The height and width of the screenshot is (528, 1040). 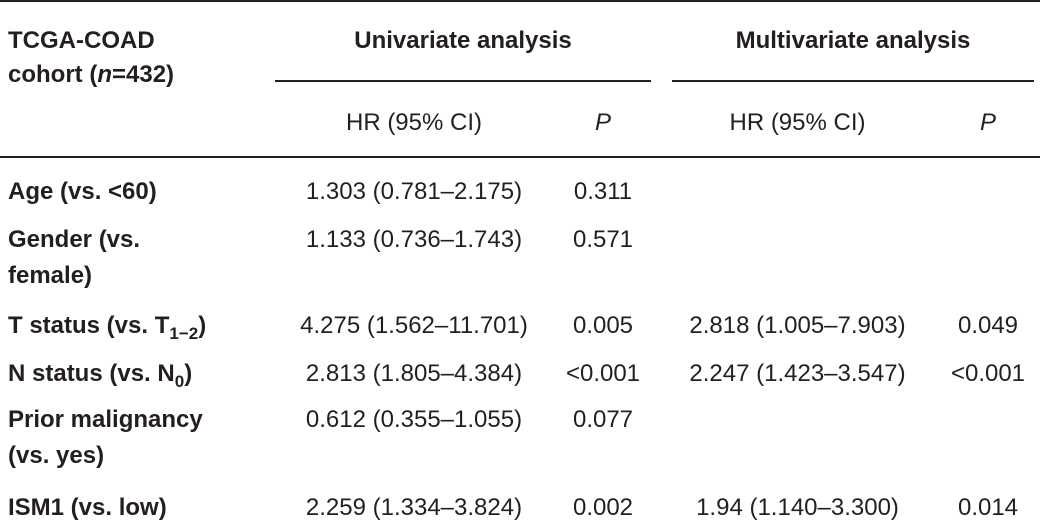 I want to click on multi-hr-cell: 2.818 (1.005–7.903), so click(x=797, y=325).